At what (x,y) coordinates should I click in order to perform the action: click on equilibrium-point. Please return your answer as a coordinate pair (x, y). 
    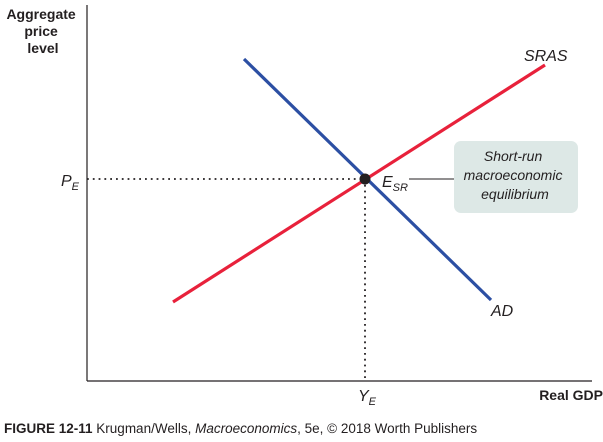
    Looking at the image, I should click on (365, 179).